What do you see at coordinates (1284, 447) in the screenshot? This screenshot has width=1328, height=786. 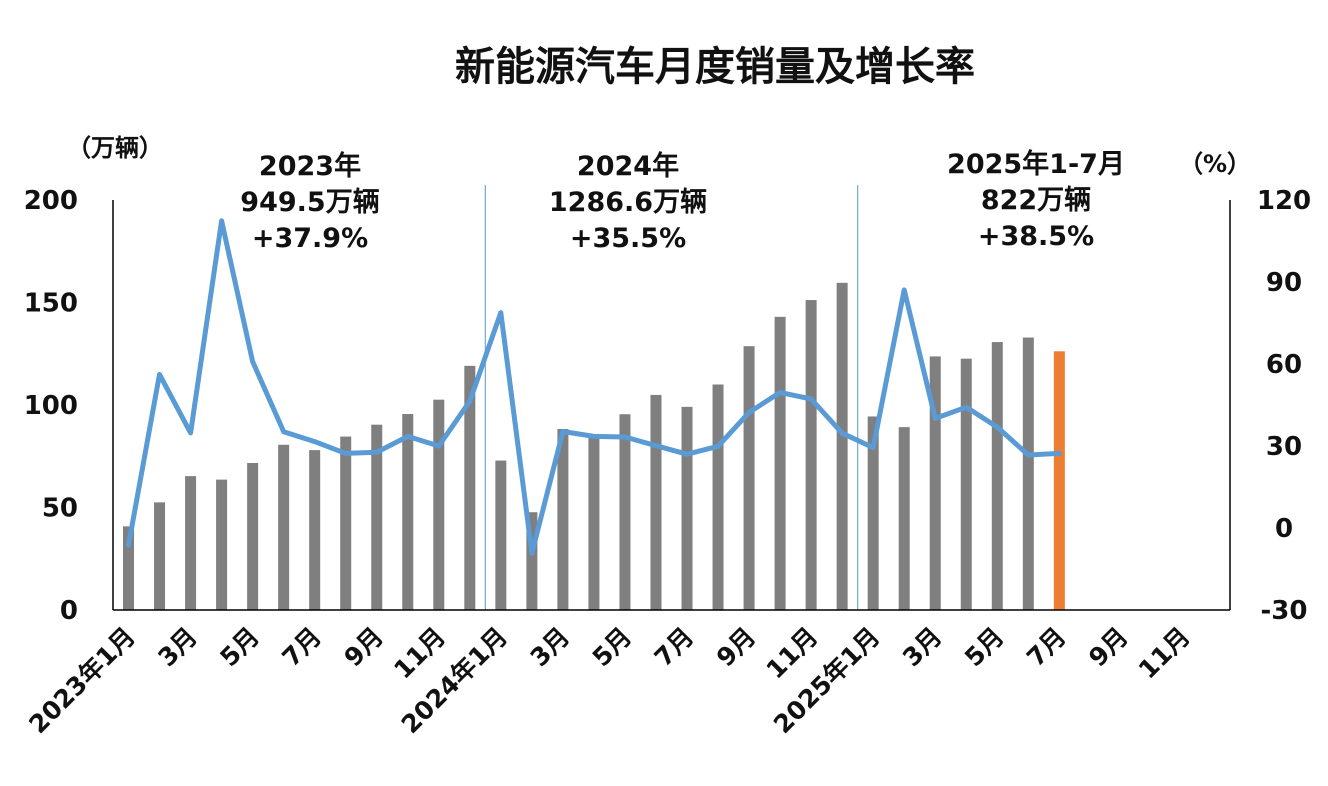 I see `right-tick-label: 30` at bounding box center [1284, 447].